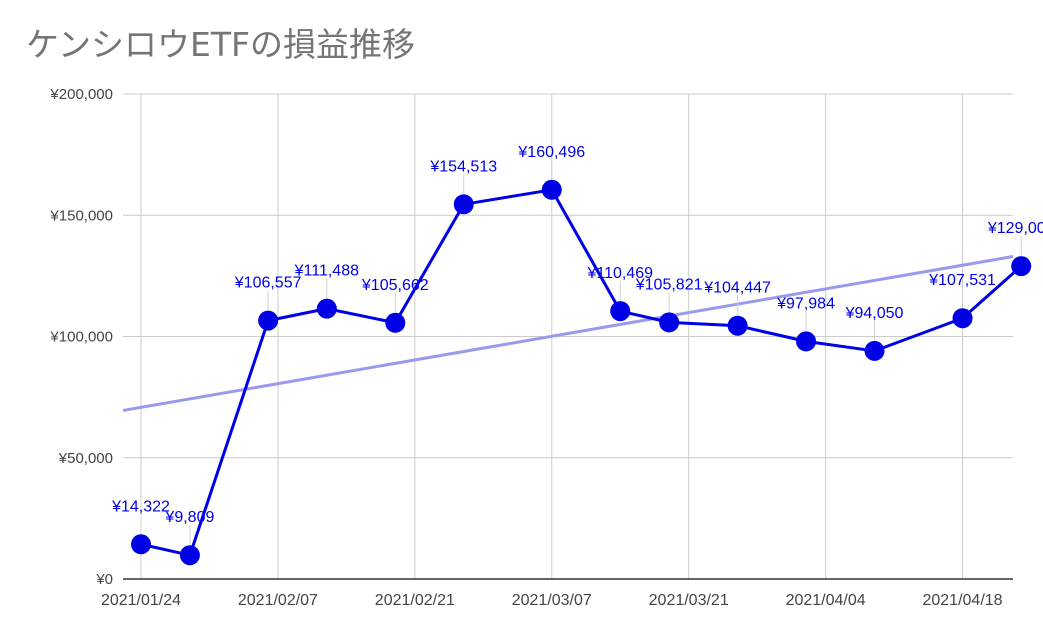 This screenshot has height=642, width=1043. What do you see at coordinates (669, 284) in the screenshot?
I see `data-label: ¥105,821` at bounding box center [669, 284].